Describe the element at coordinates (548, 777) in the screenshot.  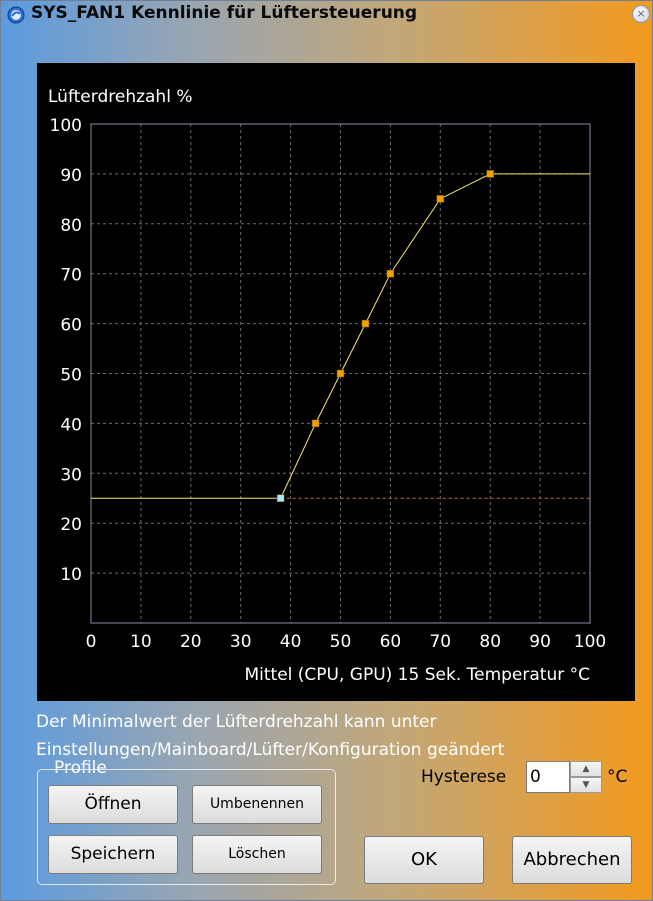
I see `hysteresis-input` at that location.